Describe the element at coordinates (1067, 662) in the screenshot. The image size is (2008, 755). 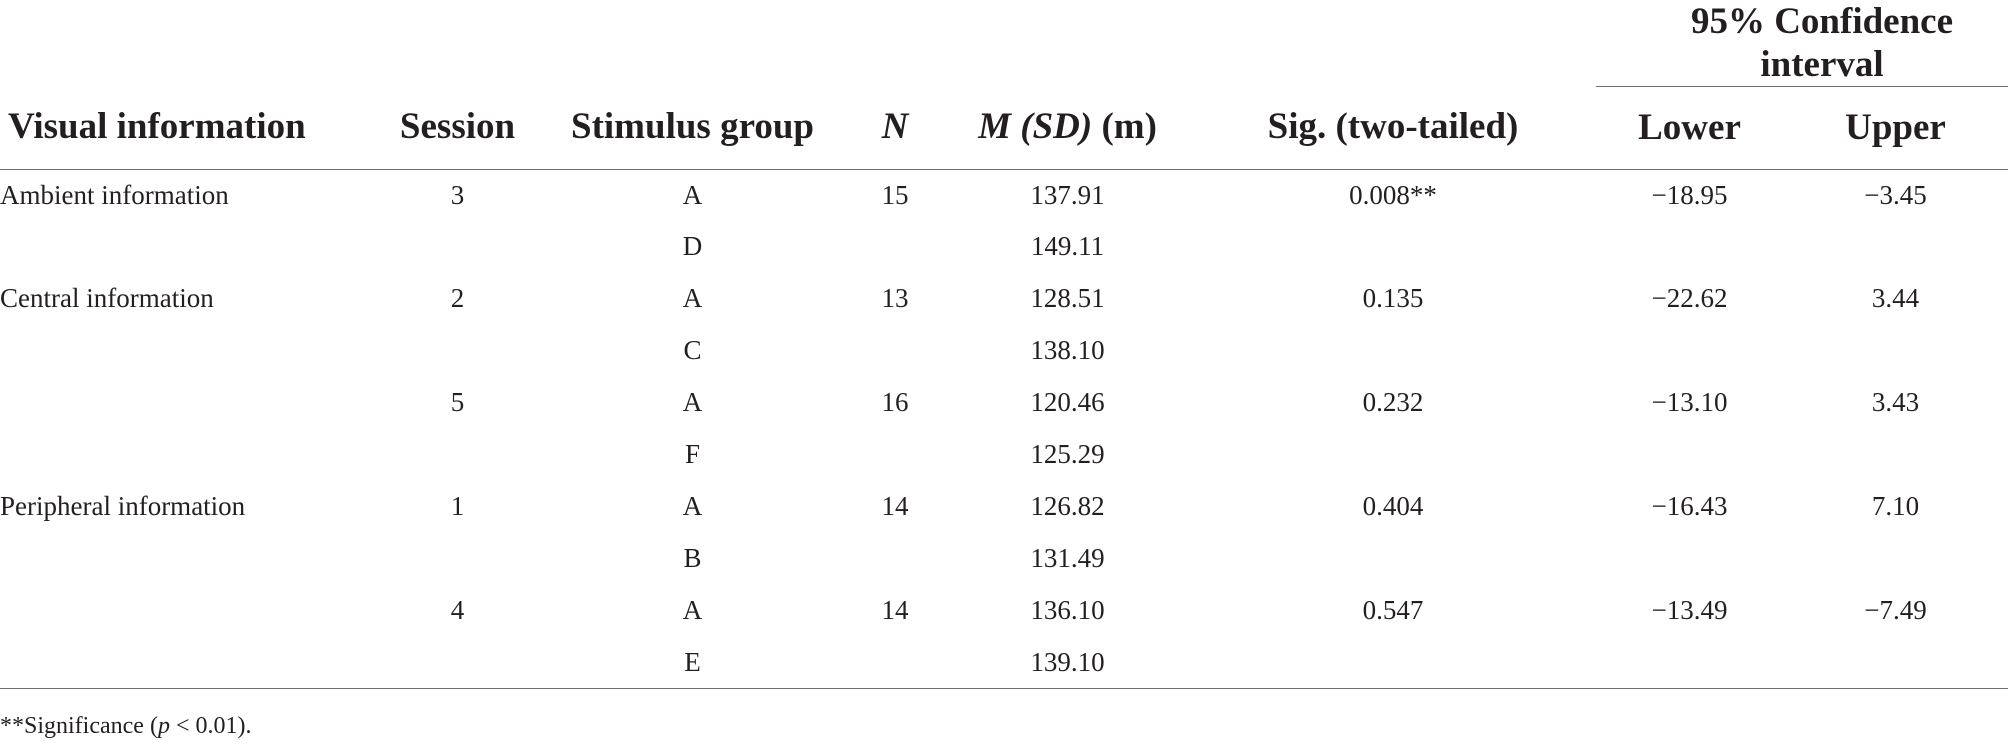
I see `cell-mean: 139.10` at that location.